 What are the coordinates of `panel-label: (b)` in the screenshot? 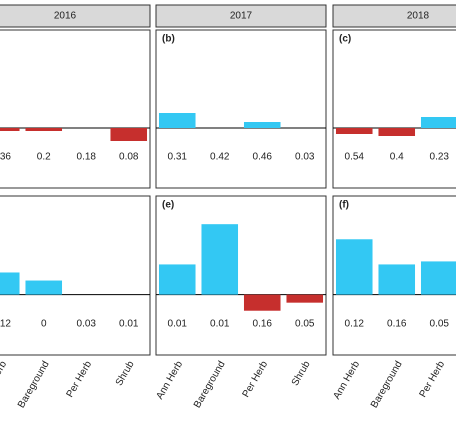 It's located at (168, 39).